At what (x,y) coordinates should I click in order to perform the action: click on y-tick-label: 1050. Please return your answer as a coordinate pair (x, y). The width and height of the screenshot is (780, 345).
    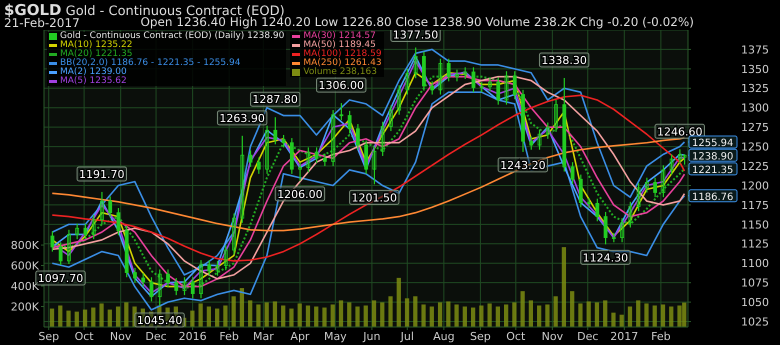
    Looking at the image, I should click on (755, 303).